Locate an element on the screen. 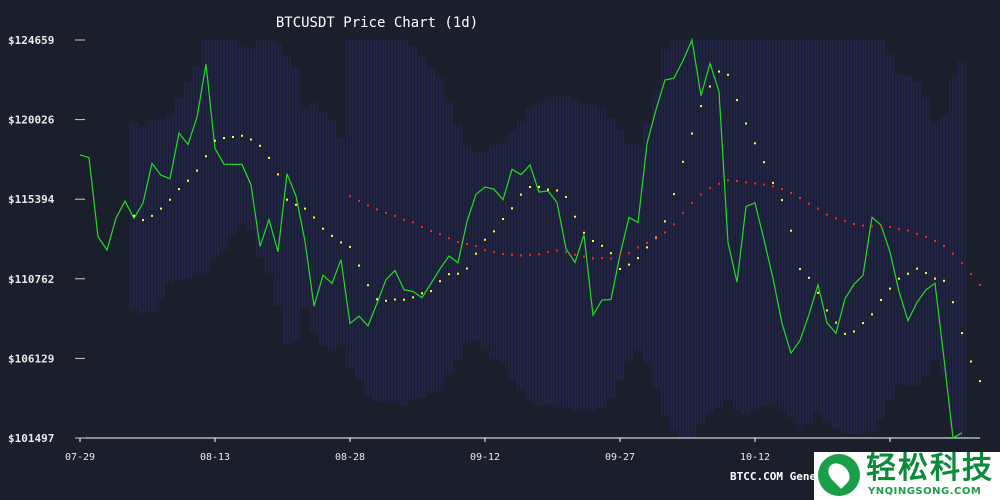  x-tick-label: 08-13 is located at coordinates (215, 457).